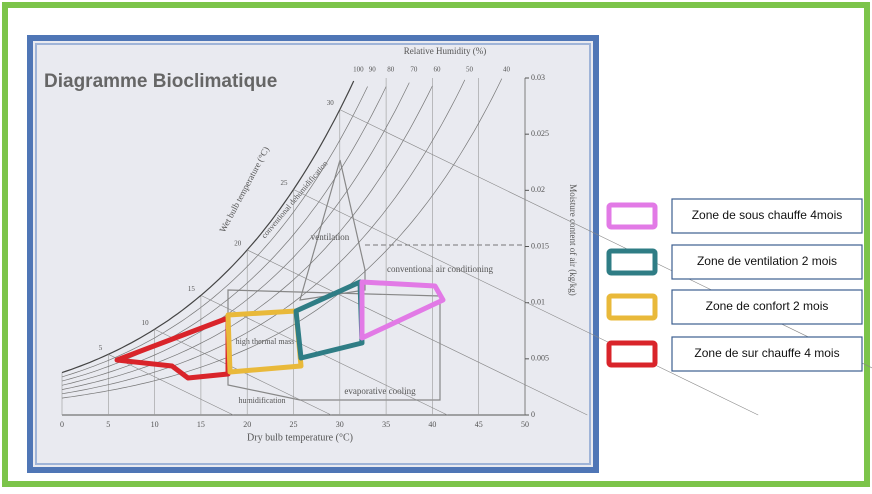  I want to click on zone-label: humidification, so click(261, 400).